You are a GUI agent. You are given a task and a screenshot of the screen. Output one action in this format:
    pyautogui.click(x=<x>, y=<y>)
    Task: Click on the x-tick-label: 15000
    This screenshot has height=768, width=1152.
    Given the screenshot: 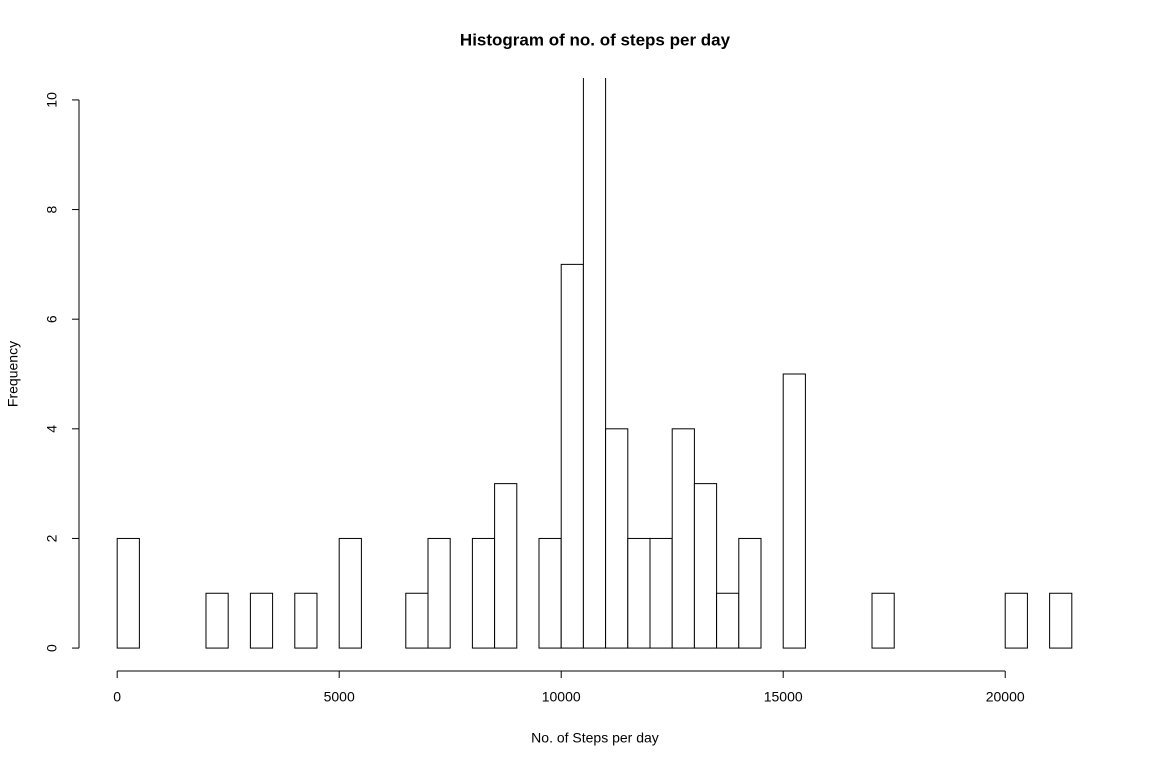 What is the action you would take?
    pyautogui.click(x=783, y=697)
    